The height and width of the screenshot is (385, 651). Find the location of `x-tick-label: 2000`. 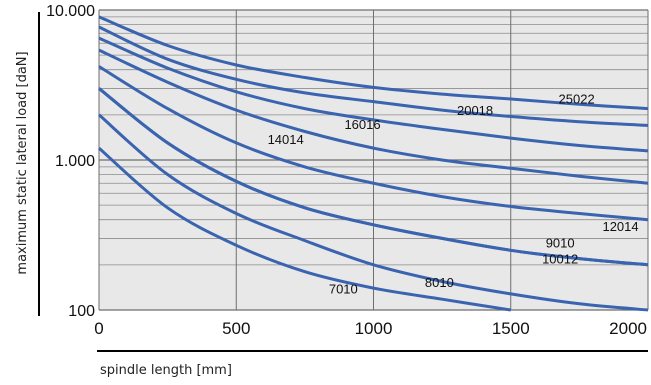

x-tick-label: 2000 is located at coordinates (628, 328).